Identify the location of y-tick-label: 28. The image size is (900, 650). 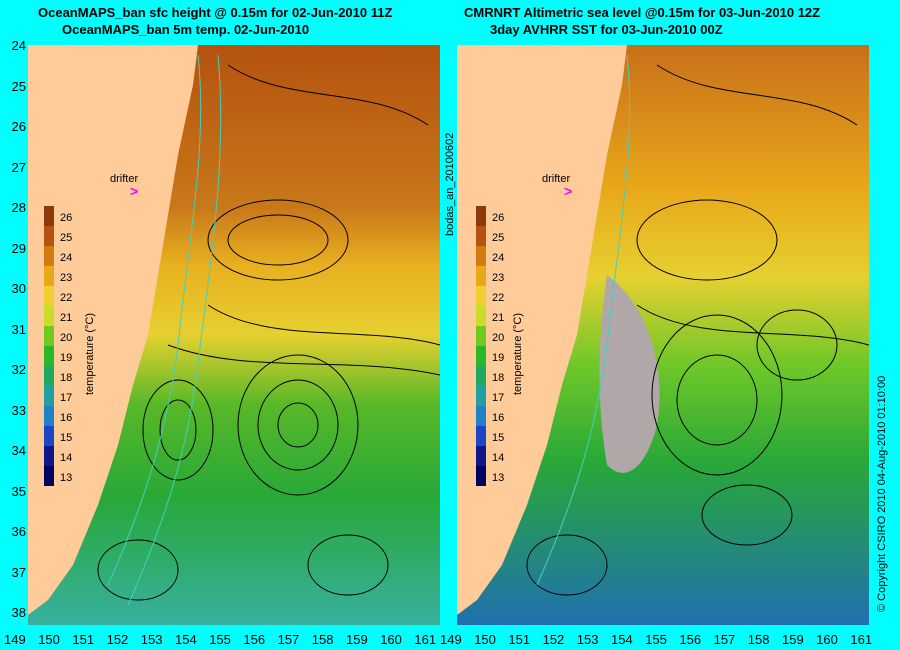
(18, 207).